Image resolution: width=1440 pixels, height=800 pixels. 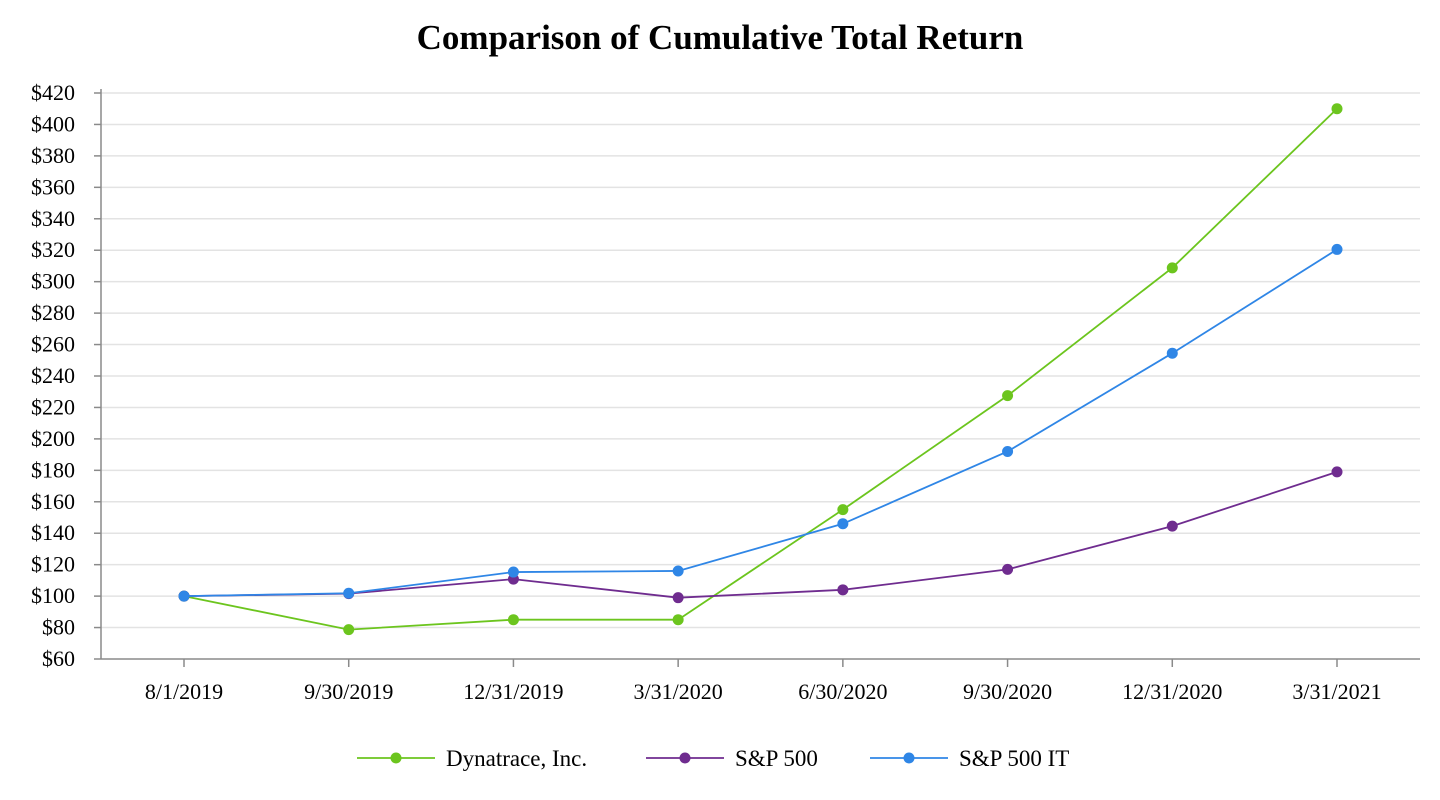 What do you see at coordinates (53, 406) in the screenshot?
I see `y-tick-label: $220` at bounding box center [53, 406].